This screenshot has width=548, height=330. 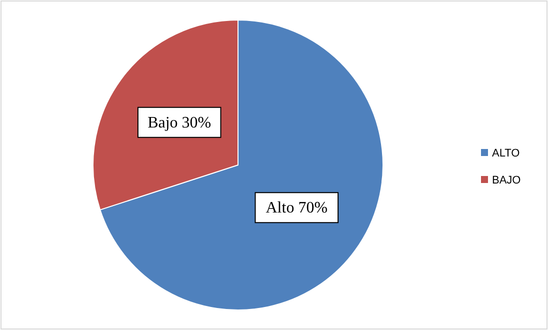 What do you see at coordinates (297, 208) in the screenshot?
I see `data-label: Alto 70%` at bounding box center [297, 208].